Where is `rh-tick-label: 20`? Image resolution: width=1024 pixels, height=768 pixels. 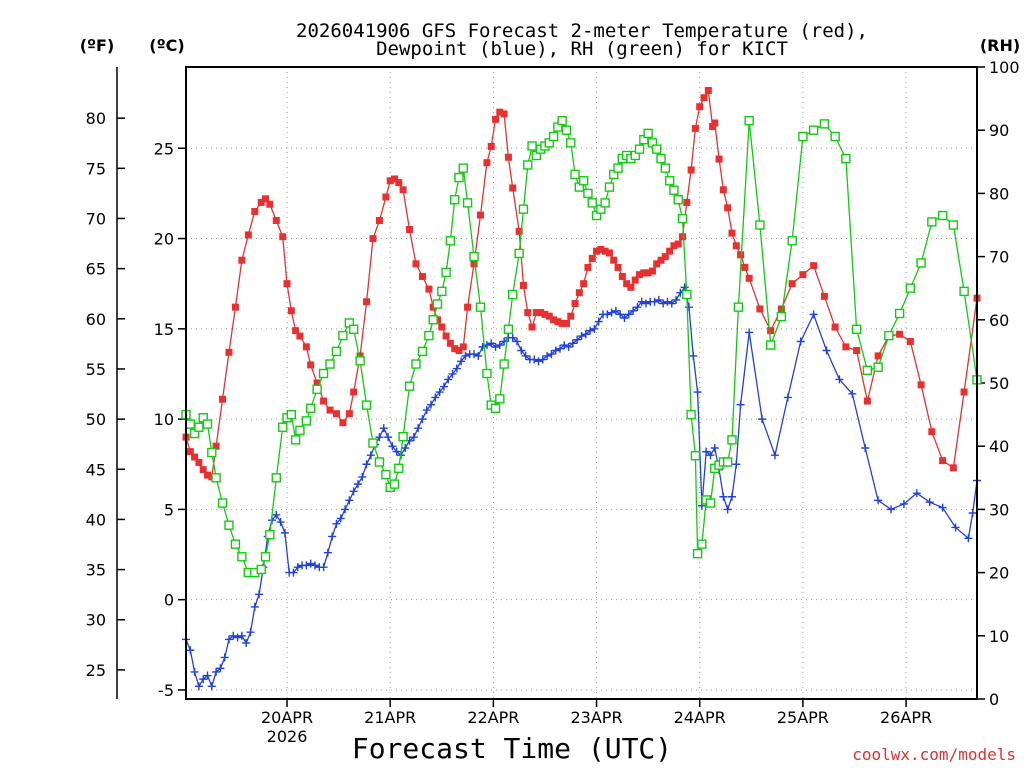 rh-tick-label: 20 is located at coordinates (999, 573).